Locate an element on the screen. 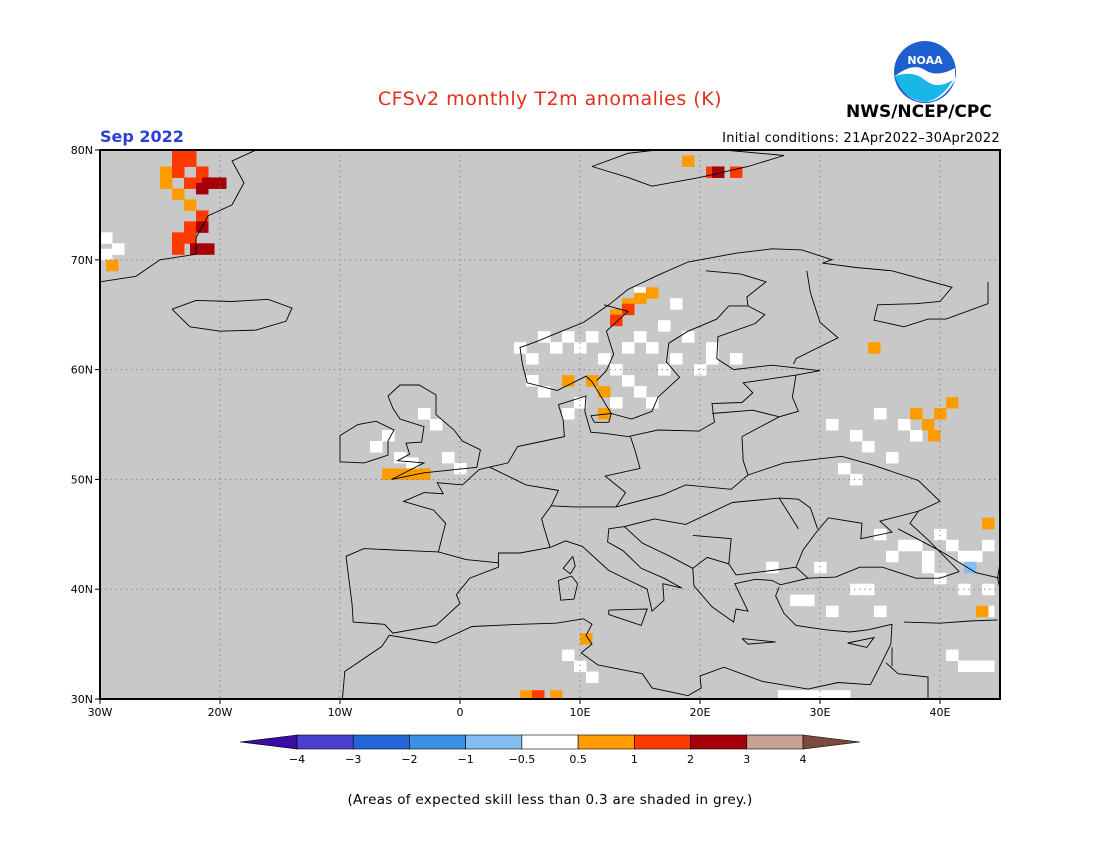 The image size is (1100, 850). lon-tick-label: 30W is located at coordinates (100, 712).